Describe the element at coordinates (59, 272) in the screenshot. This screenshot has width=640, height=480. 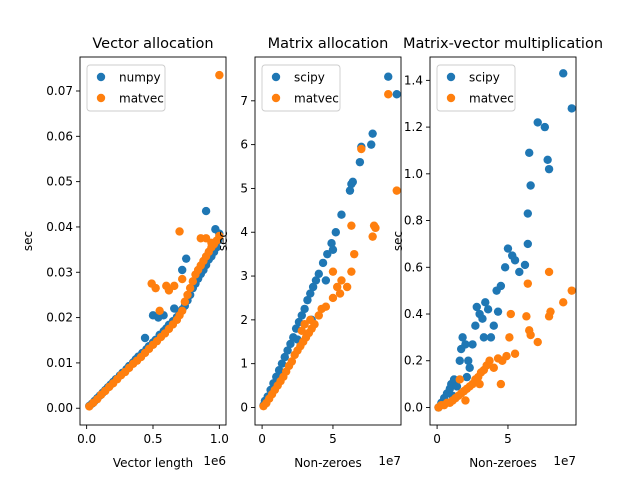
I see `y-tick-label: 0.03` at that location.